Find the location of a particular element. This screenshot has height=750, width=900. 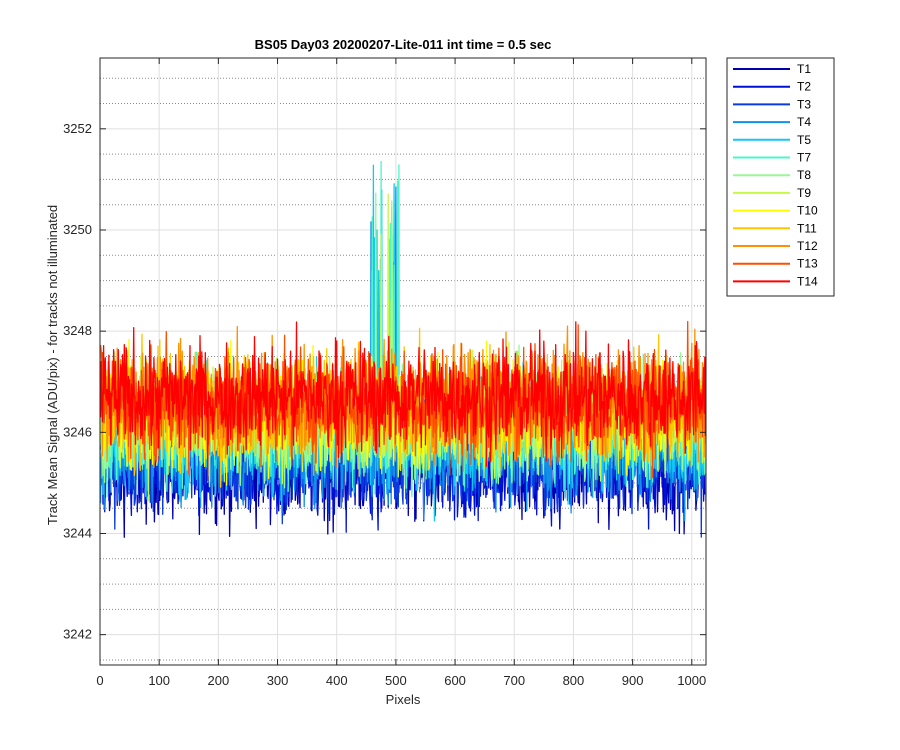

x-tick-label: 900 is located at coordinates (633, 680).